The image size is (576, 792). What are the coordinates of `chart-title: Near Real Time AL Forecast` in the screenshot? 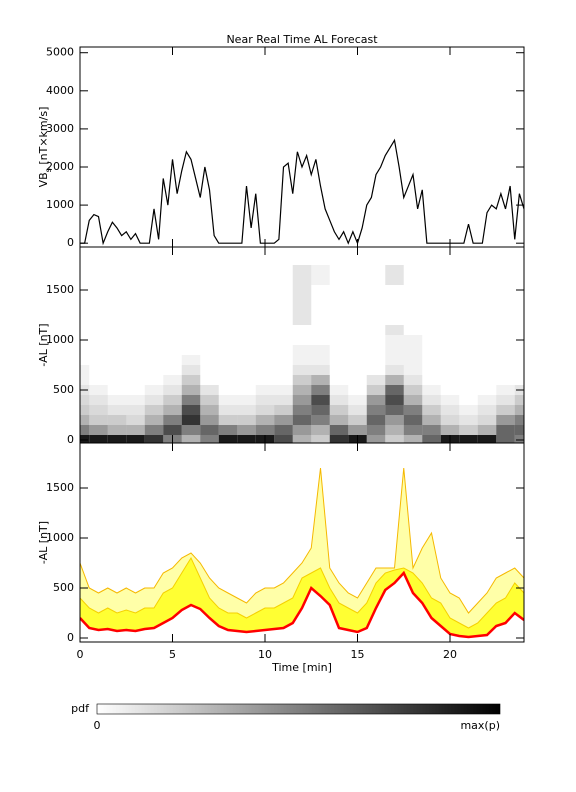 It's located at (302, 39).